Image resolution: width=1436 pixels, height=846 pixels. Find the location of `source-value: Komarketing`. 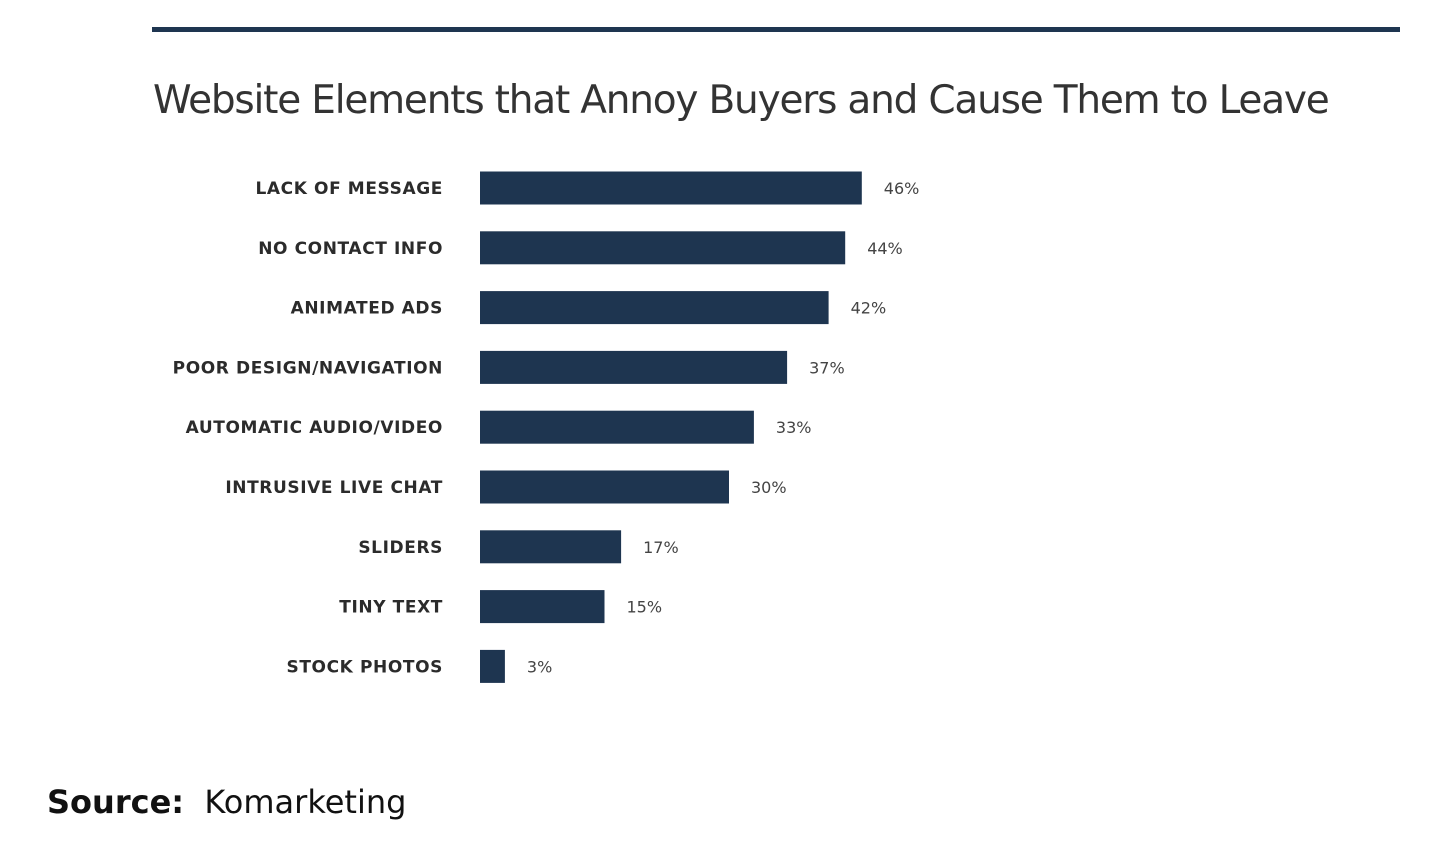

source-value: Komarketing is located at coordinates (305, 802).